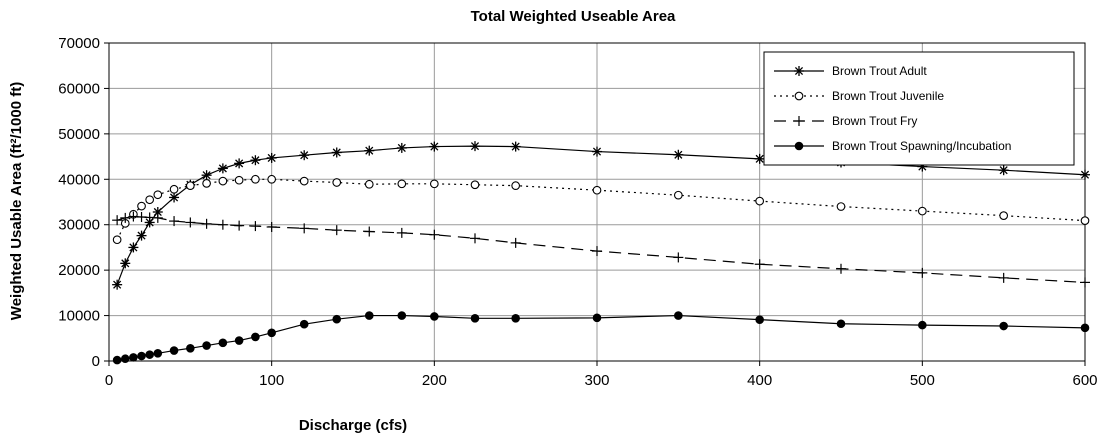  Describe the element at coordinates (353, 425) in the screenshot. I see `x-axis-label: Discharge (cfs)` at that location.